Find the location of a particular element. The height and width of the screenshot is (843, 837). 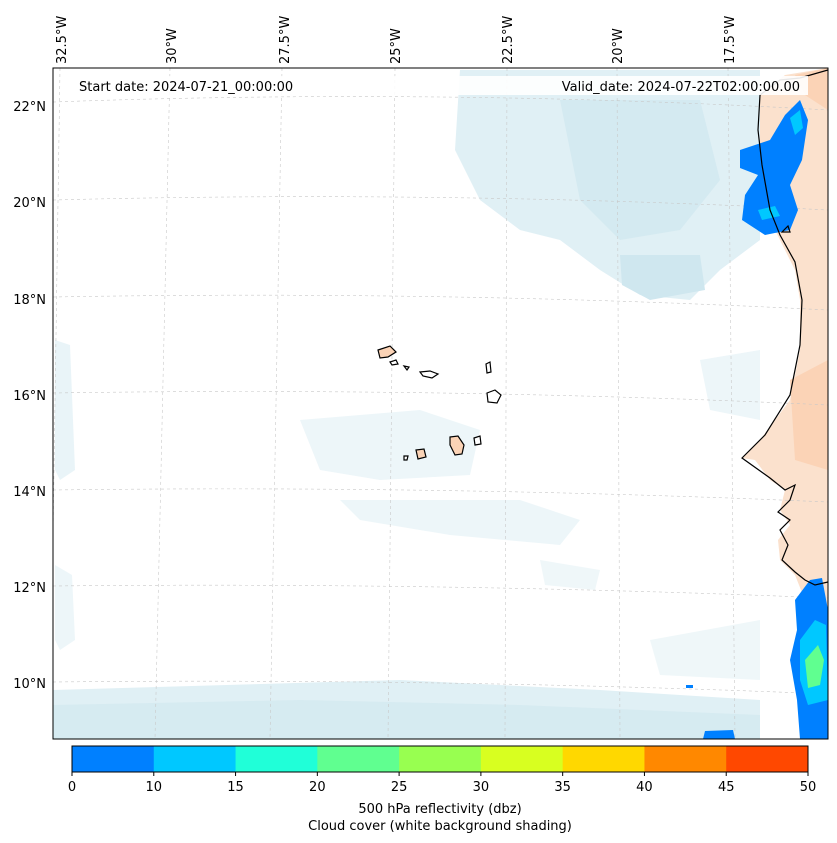

lon-label-25w: 25°W is located at coordinates (396, 46).